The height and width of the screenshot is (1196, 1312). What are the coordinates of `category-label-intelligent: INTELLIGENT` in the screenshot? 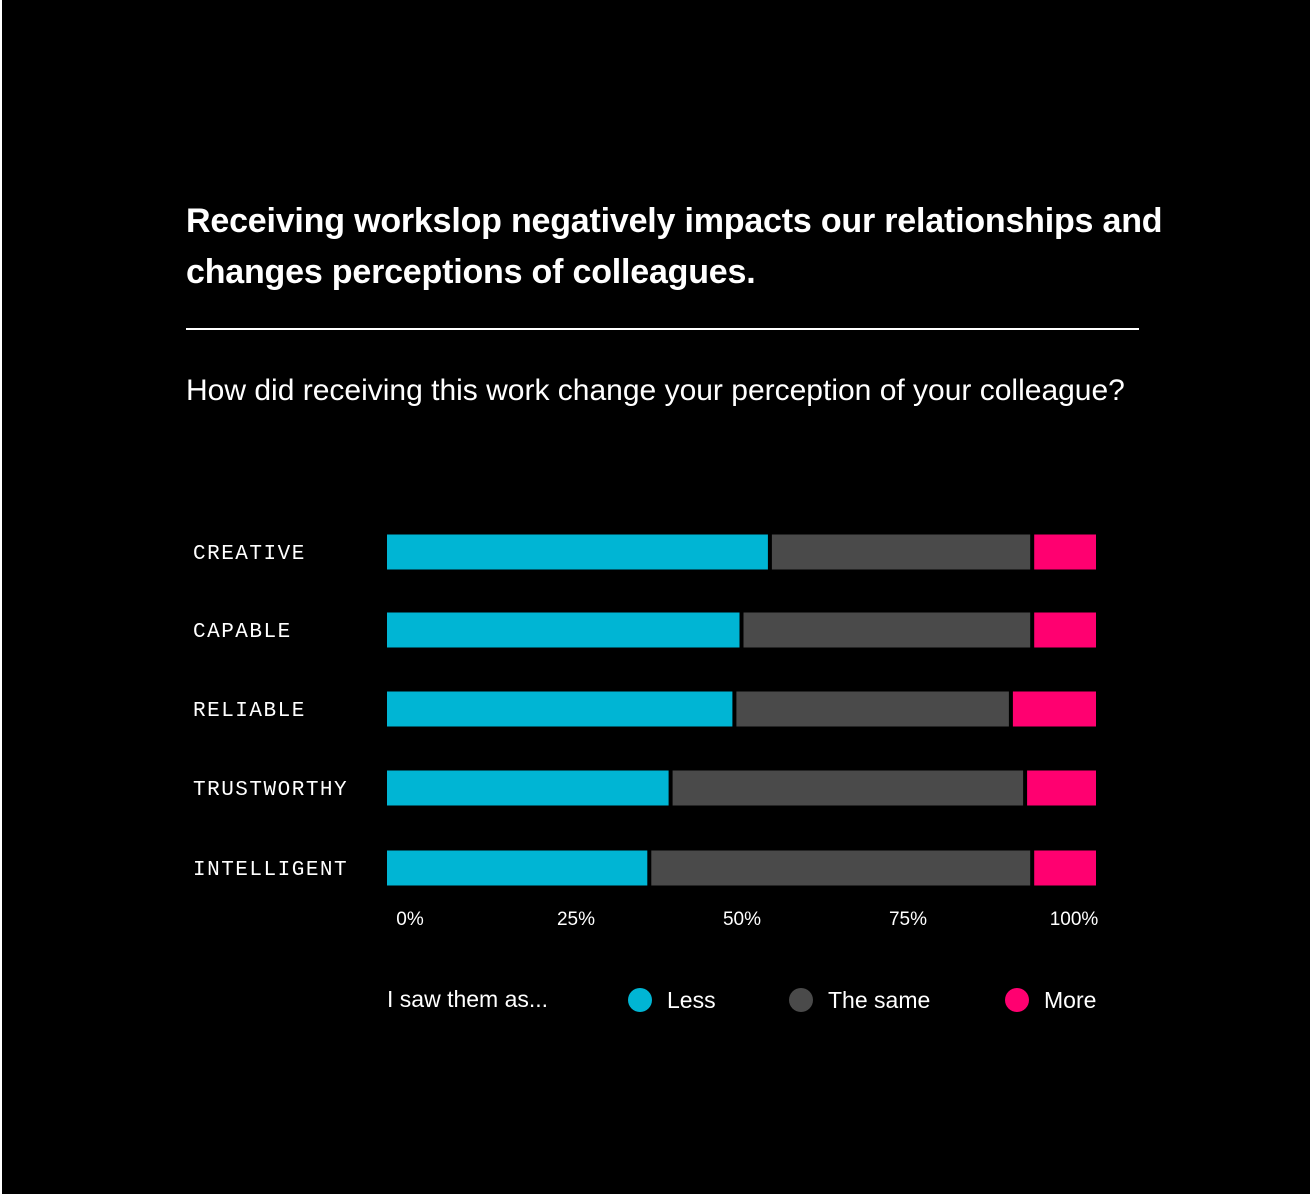 It's located at (270, 870).